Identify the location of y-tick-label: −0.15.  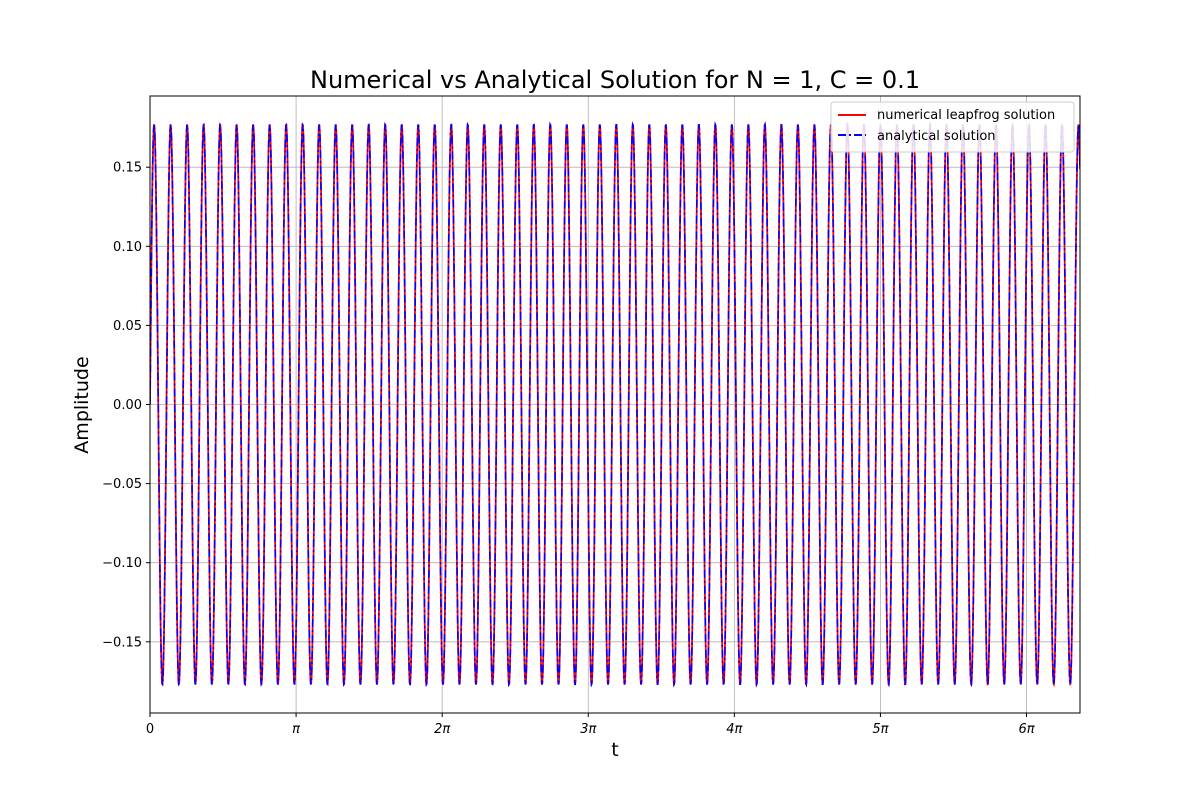
(122, 642).